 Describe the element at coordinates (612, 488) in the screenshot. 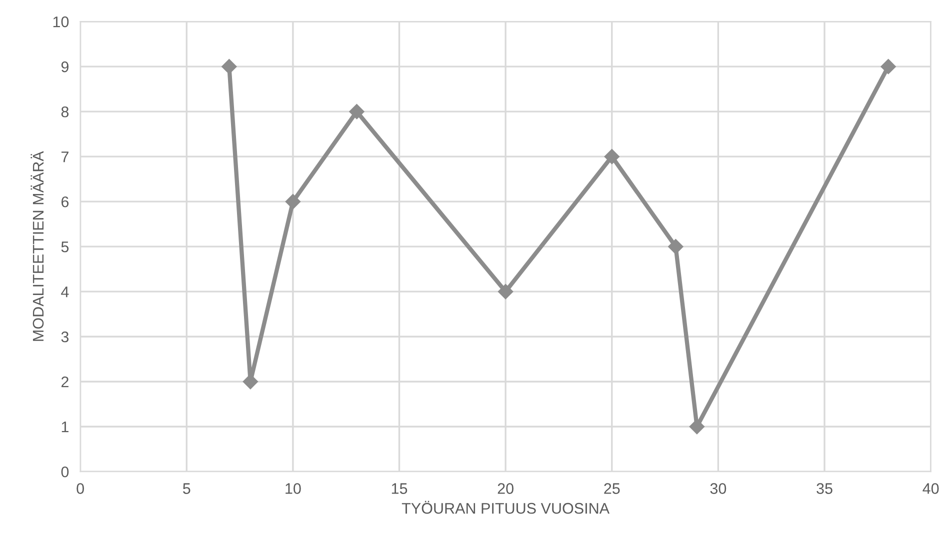

I see `x-tick-label: 25` at that location.